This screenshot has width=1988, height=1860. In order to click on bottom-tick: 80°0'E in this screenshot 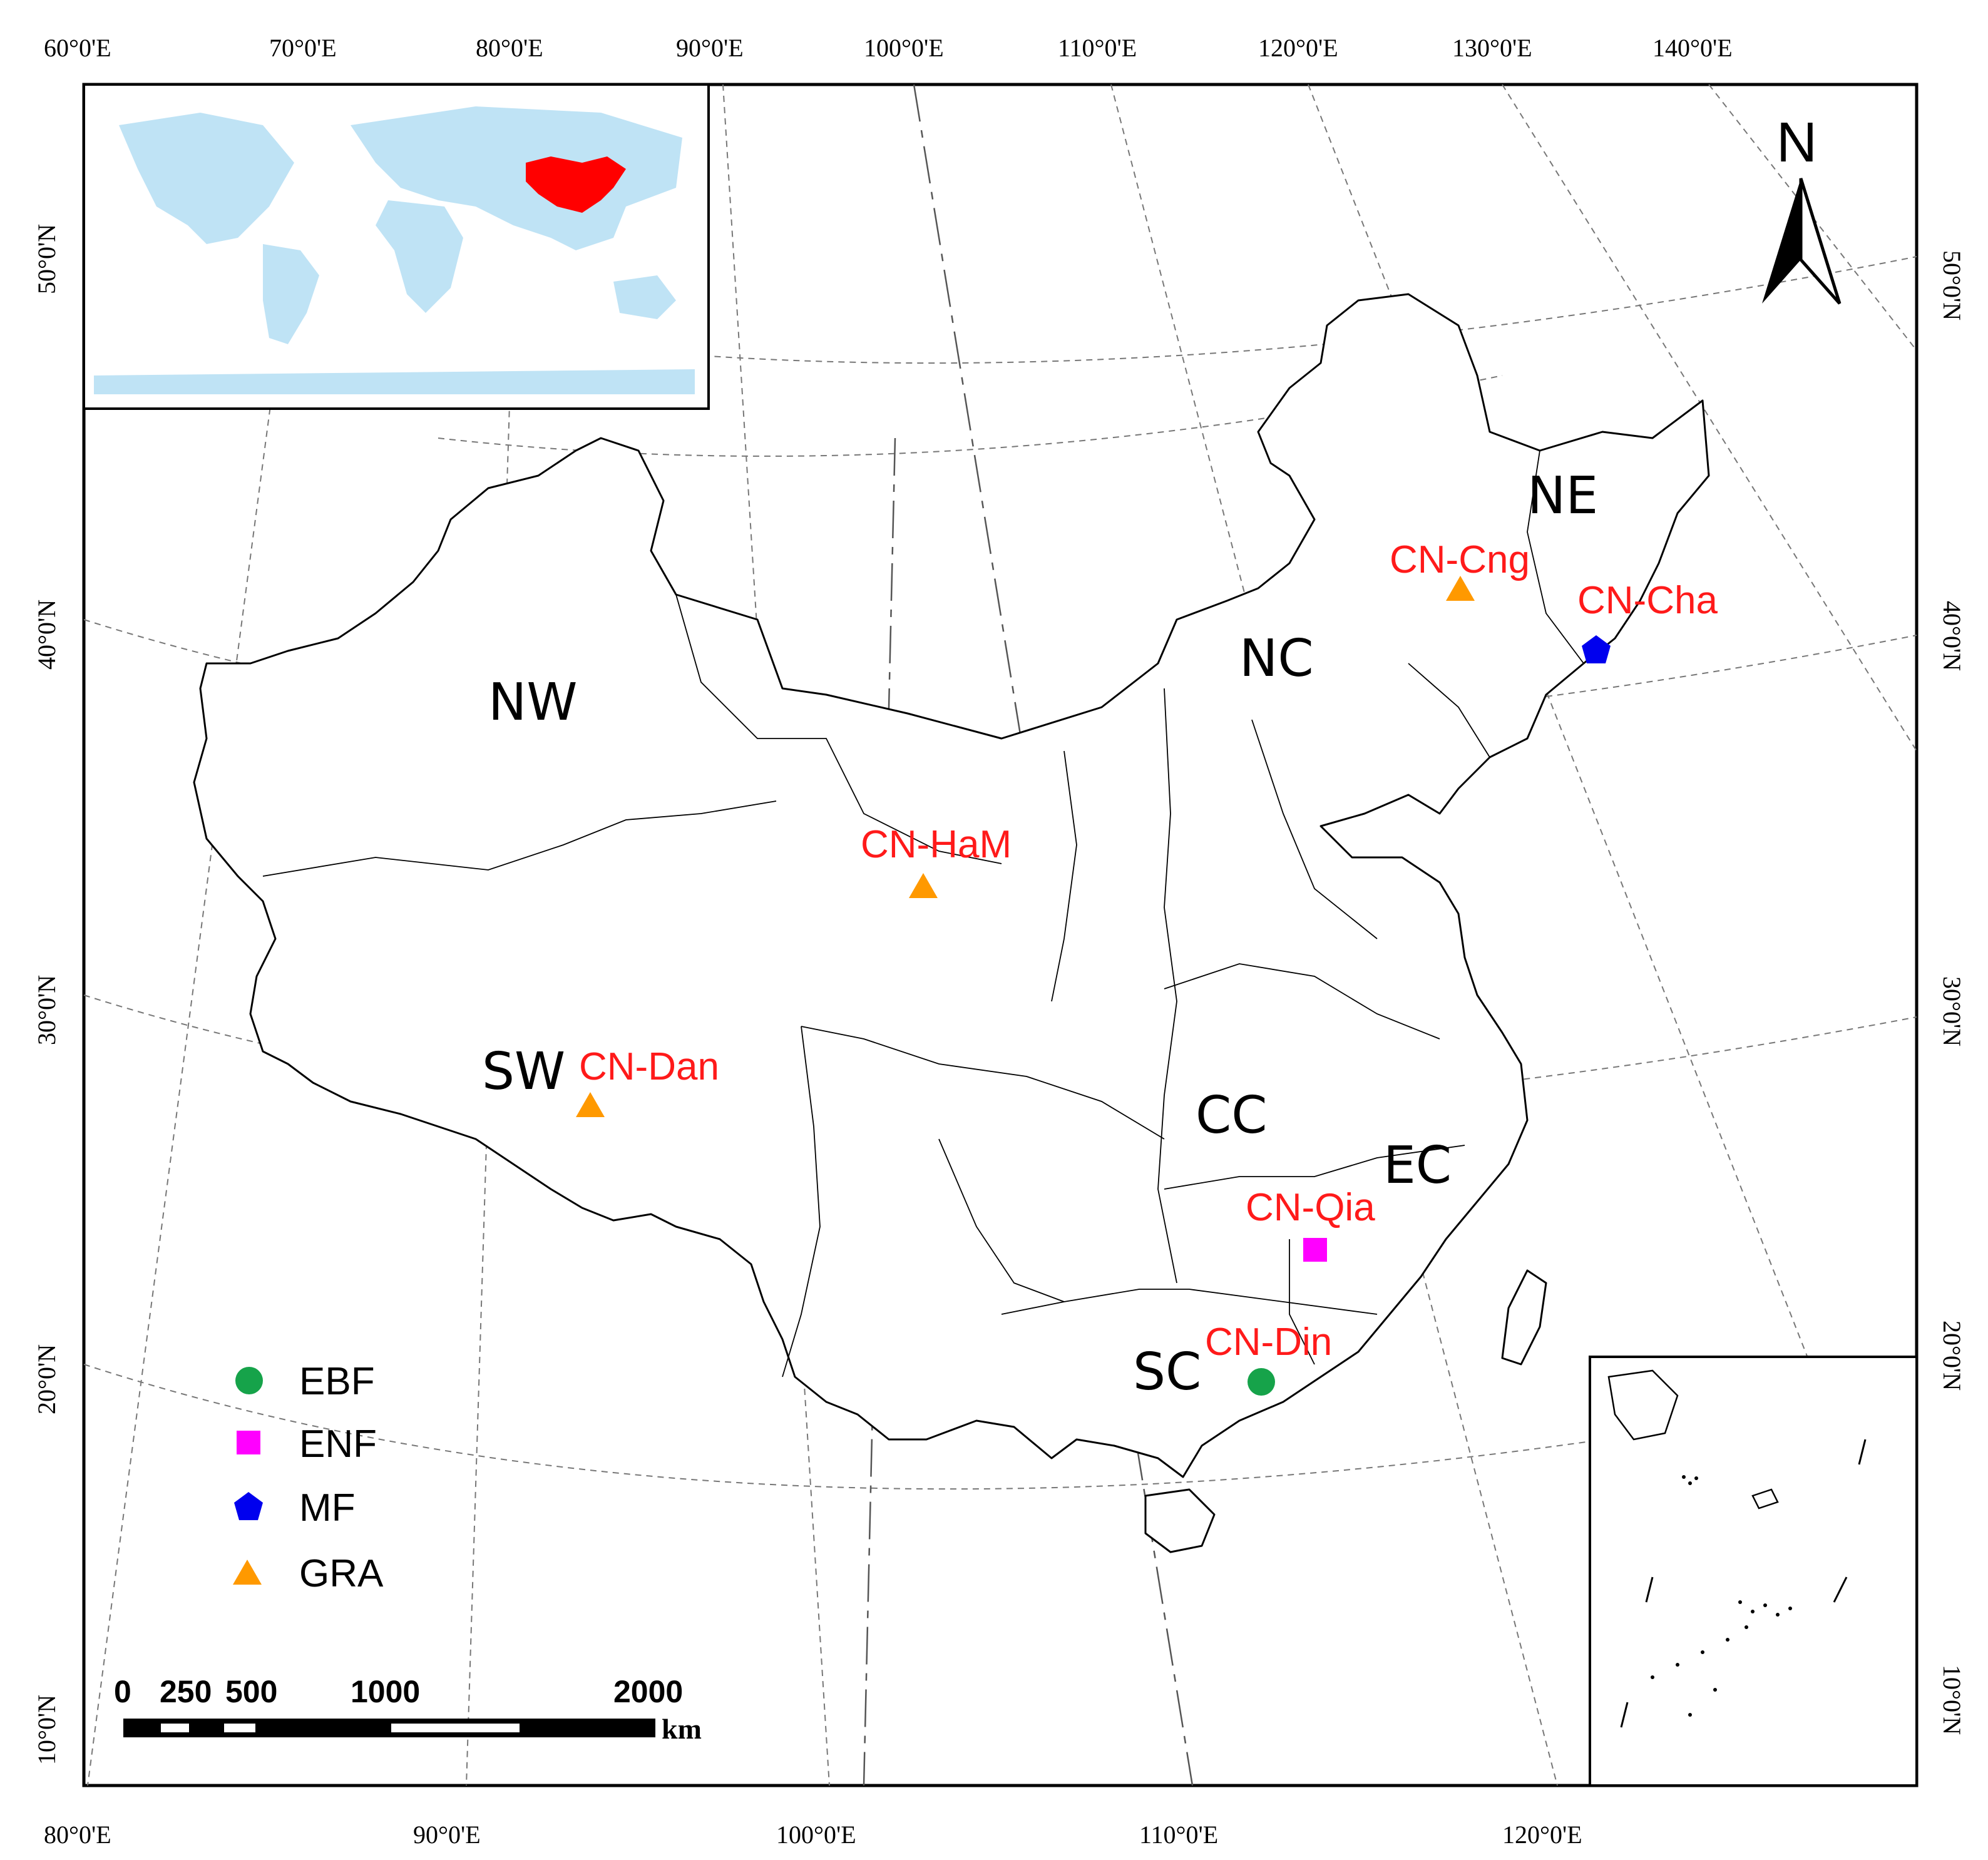, I will do `click(77, 1835)`.